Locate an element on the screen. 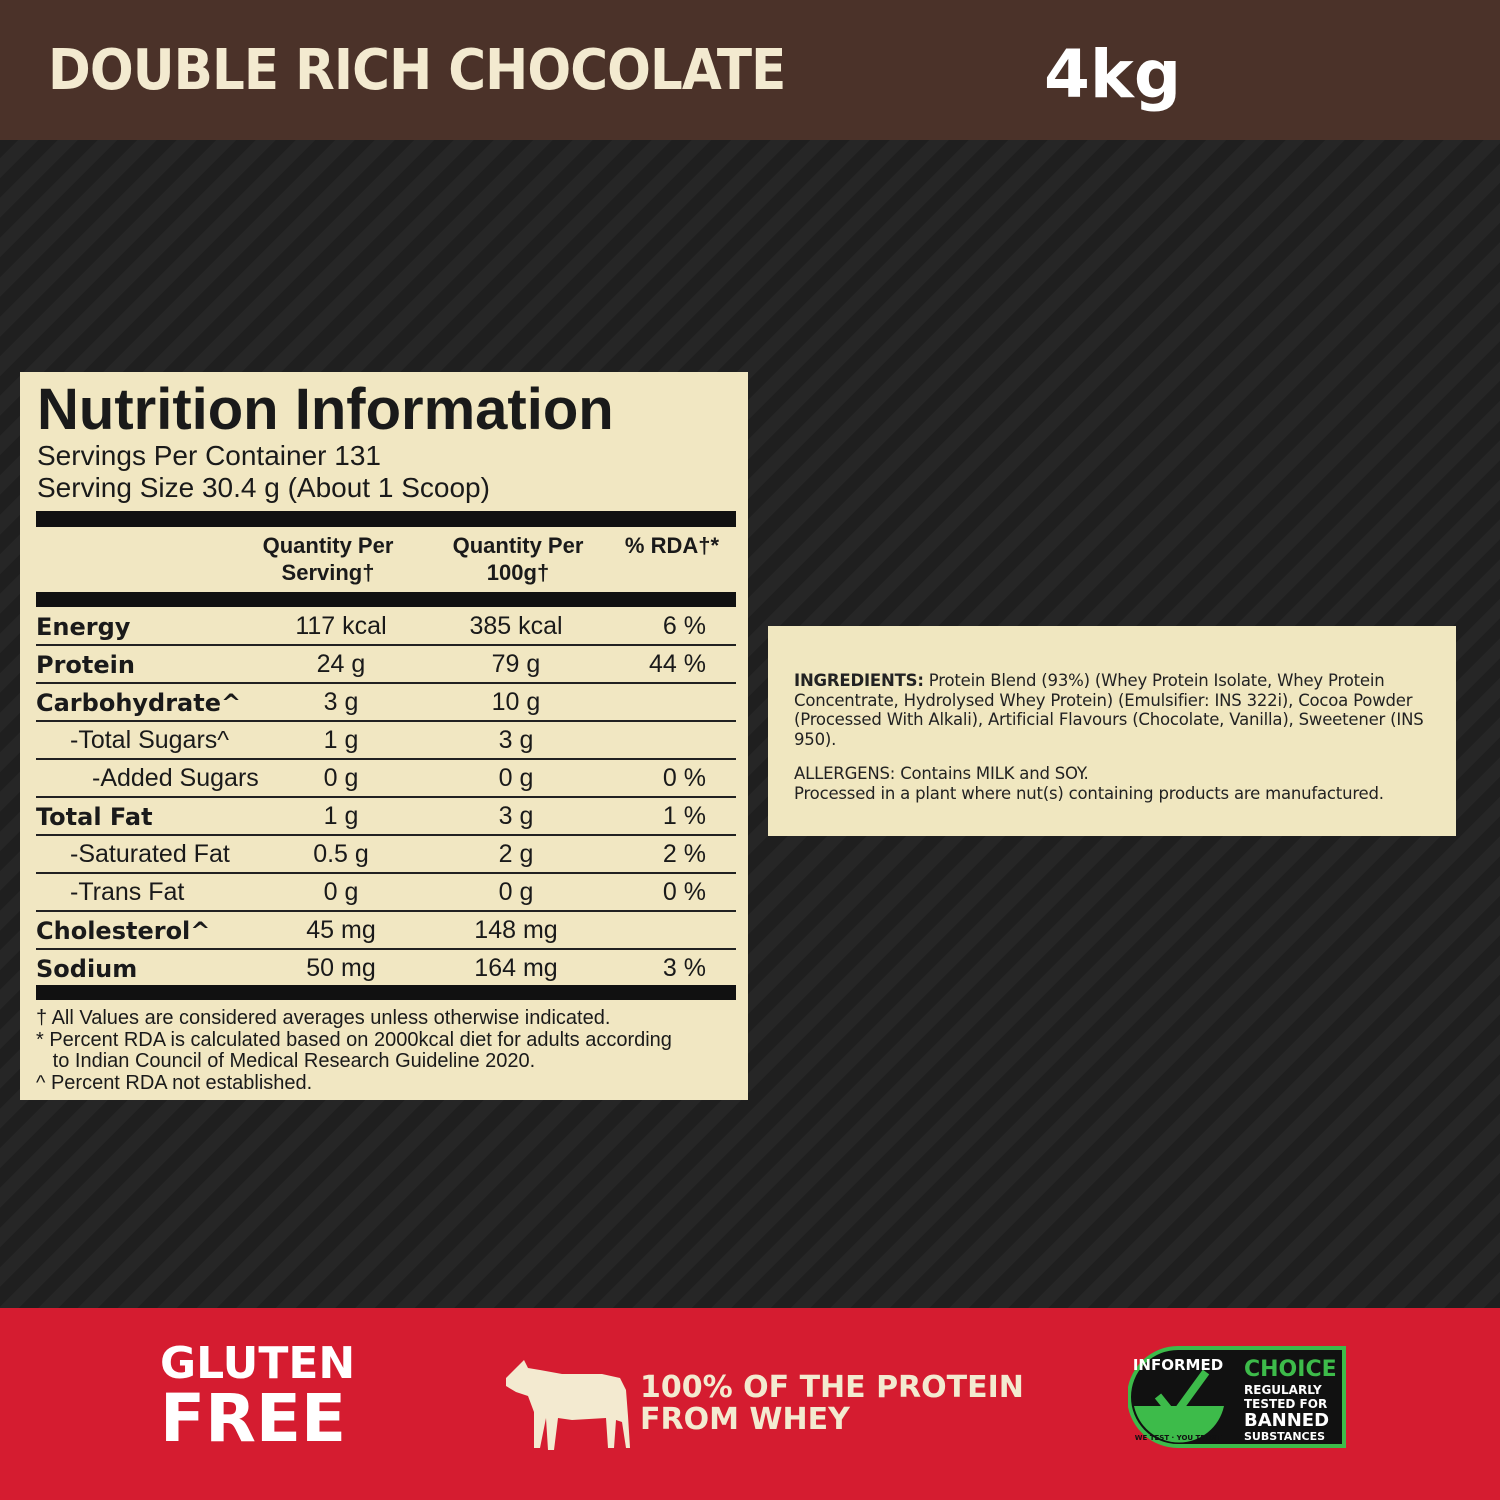 The height and width of the screenshot is (1500, 1500). nutrient-name: Cholesterol^ is located at coordinates (123, 931).